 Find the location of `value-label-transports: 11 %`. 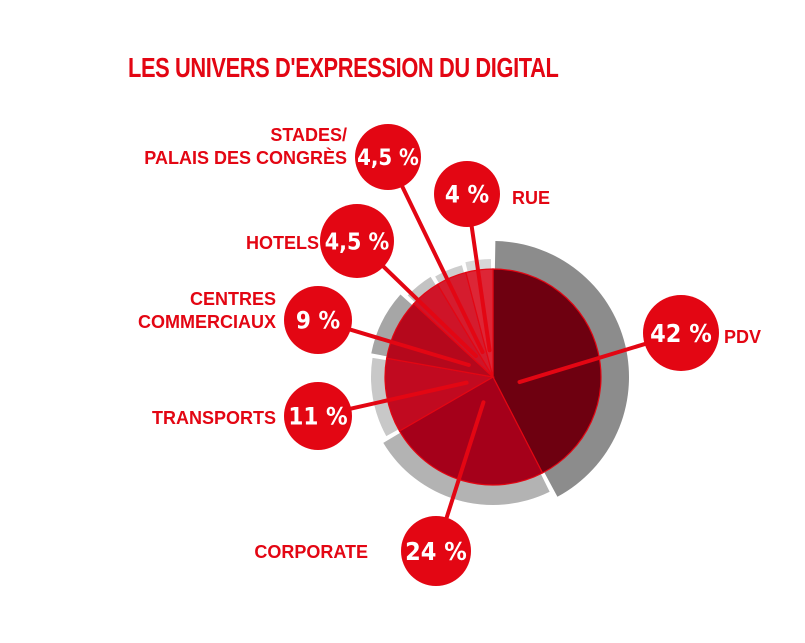

value-label-transports: 11 % is located at coordinates (317, 417).